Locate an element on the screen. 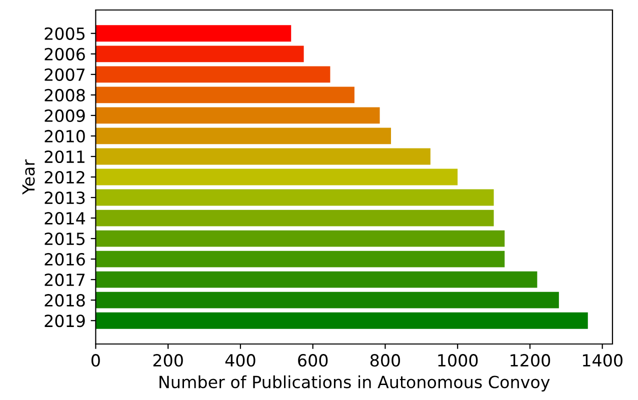  y-tick-label: 2015 is located at coordinates (64, 239).